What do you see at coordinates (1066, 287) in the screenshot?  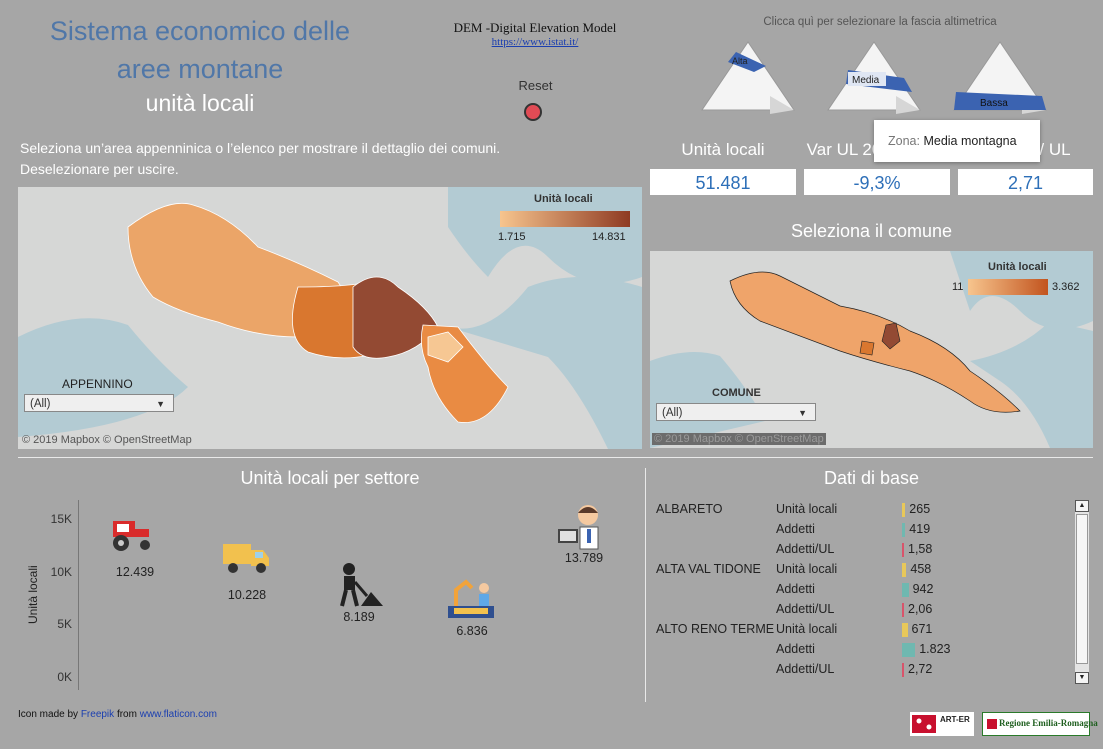 I see `right-legend-max: 3.362` at bounding box center [1066, 287].